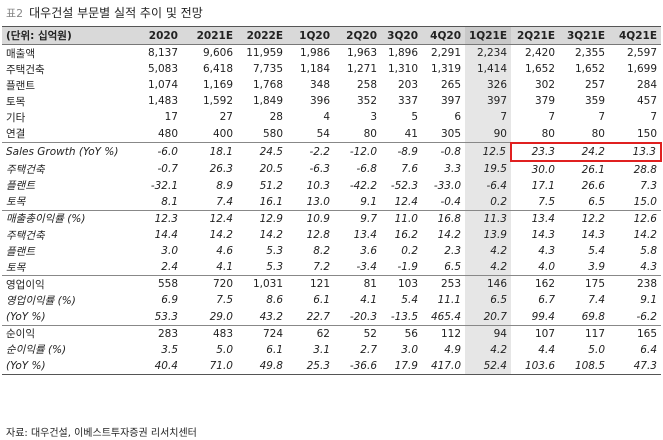  I want to click on cell: 2,420, so click(539, 53).